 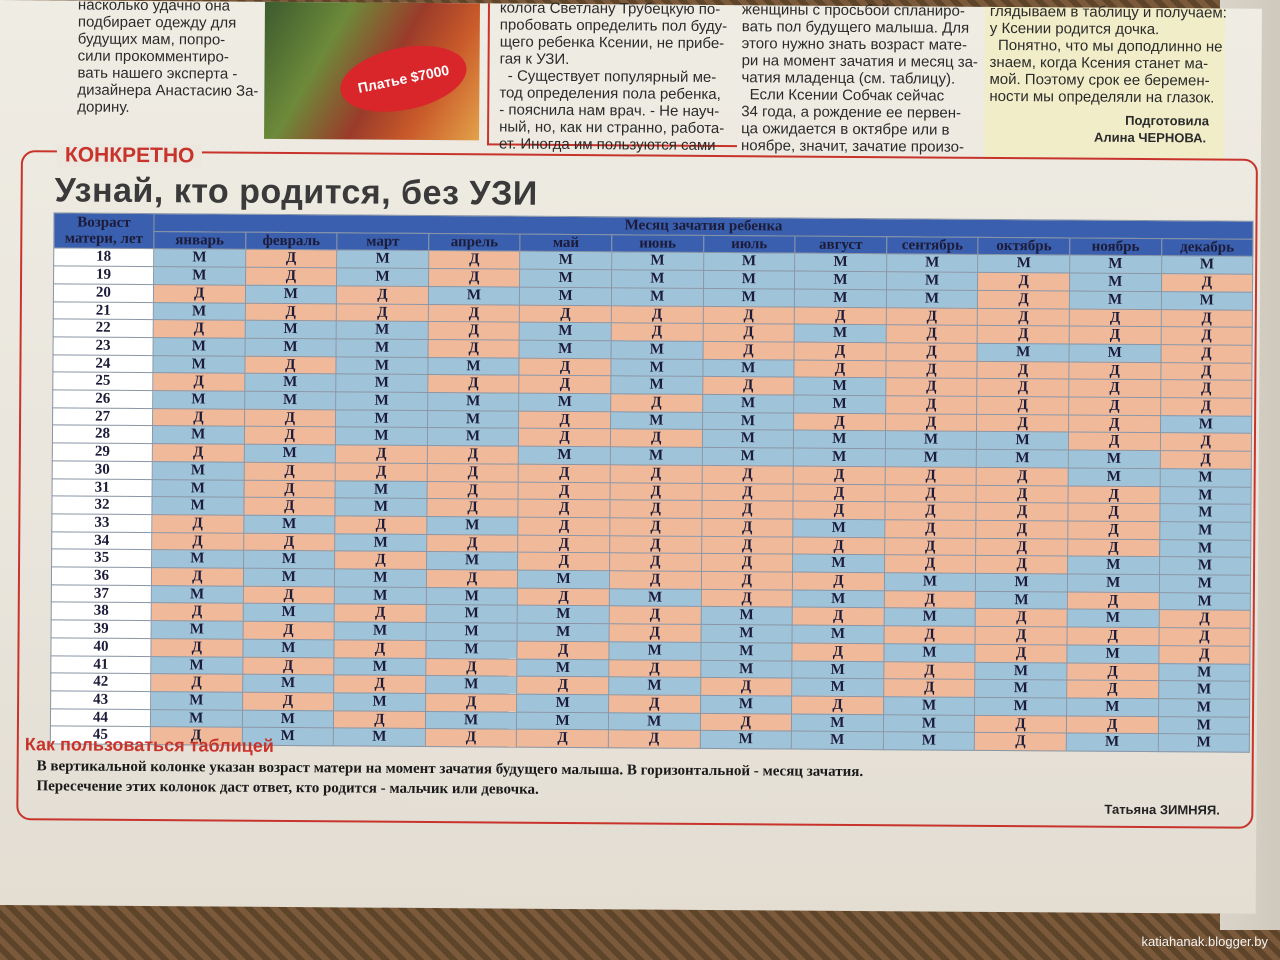 I want to click on page-title: Узнай, кто родится, без УЗИ, so click(x=296, y=192).